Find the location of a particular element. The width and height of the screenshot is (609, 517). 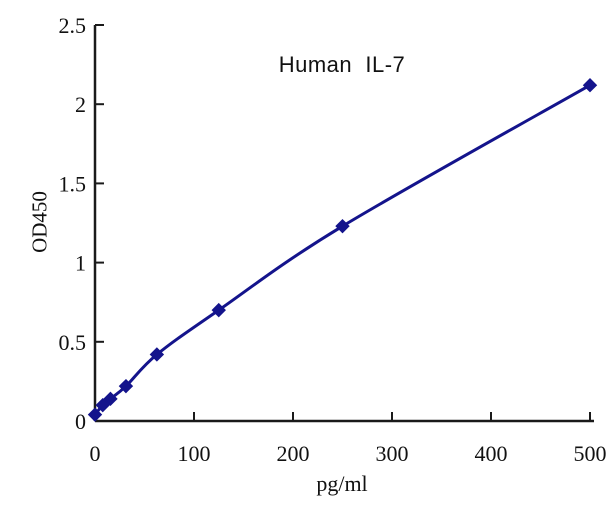

y-tick-label: 2 is located at coordinates (80, 104).